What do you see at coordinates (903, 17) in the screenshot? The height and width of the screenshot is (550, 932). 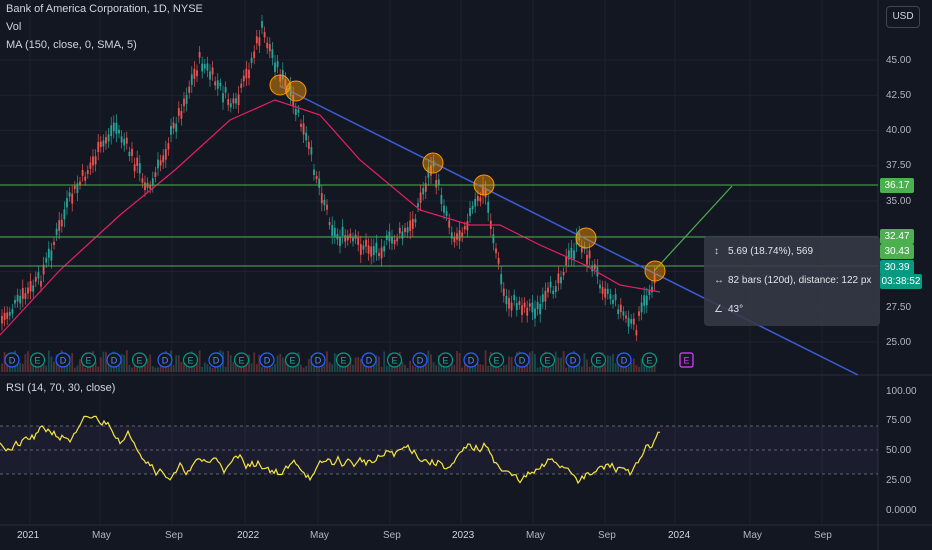 I see `currency-button: USD` at bounding box center [903, 17].